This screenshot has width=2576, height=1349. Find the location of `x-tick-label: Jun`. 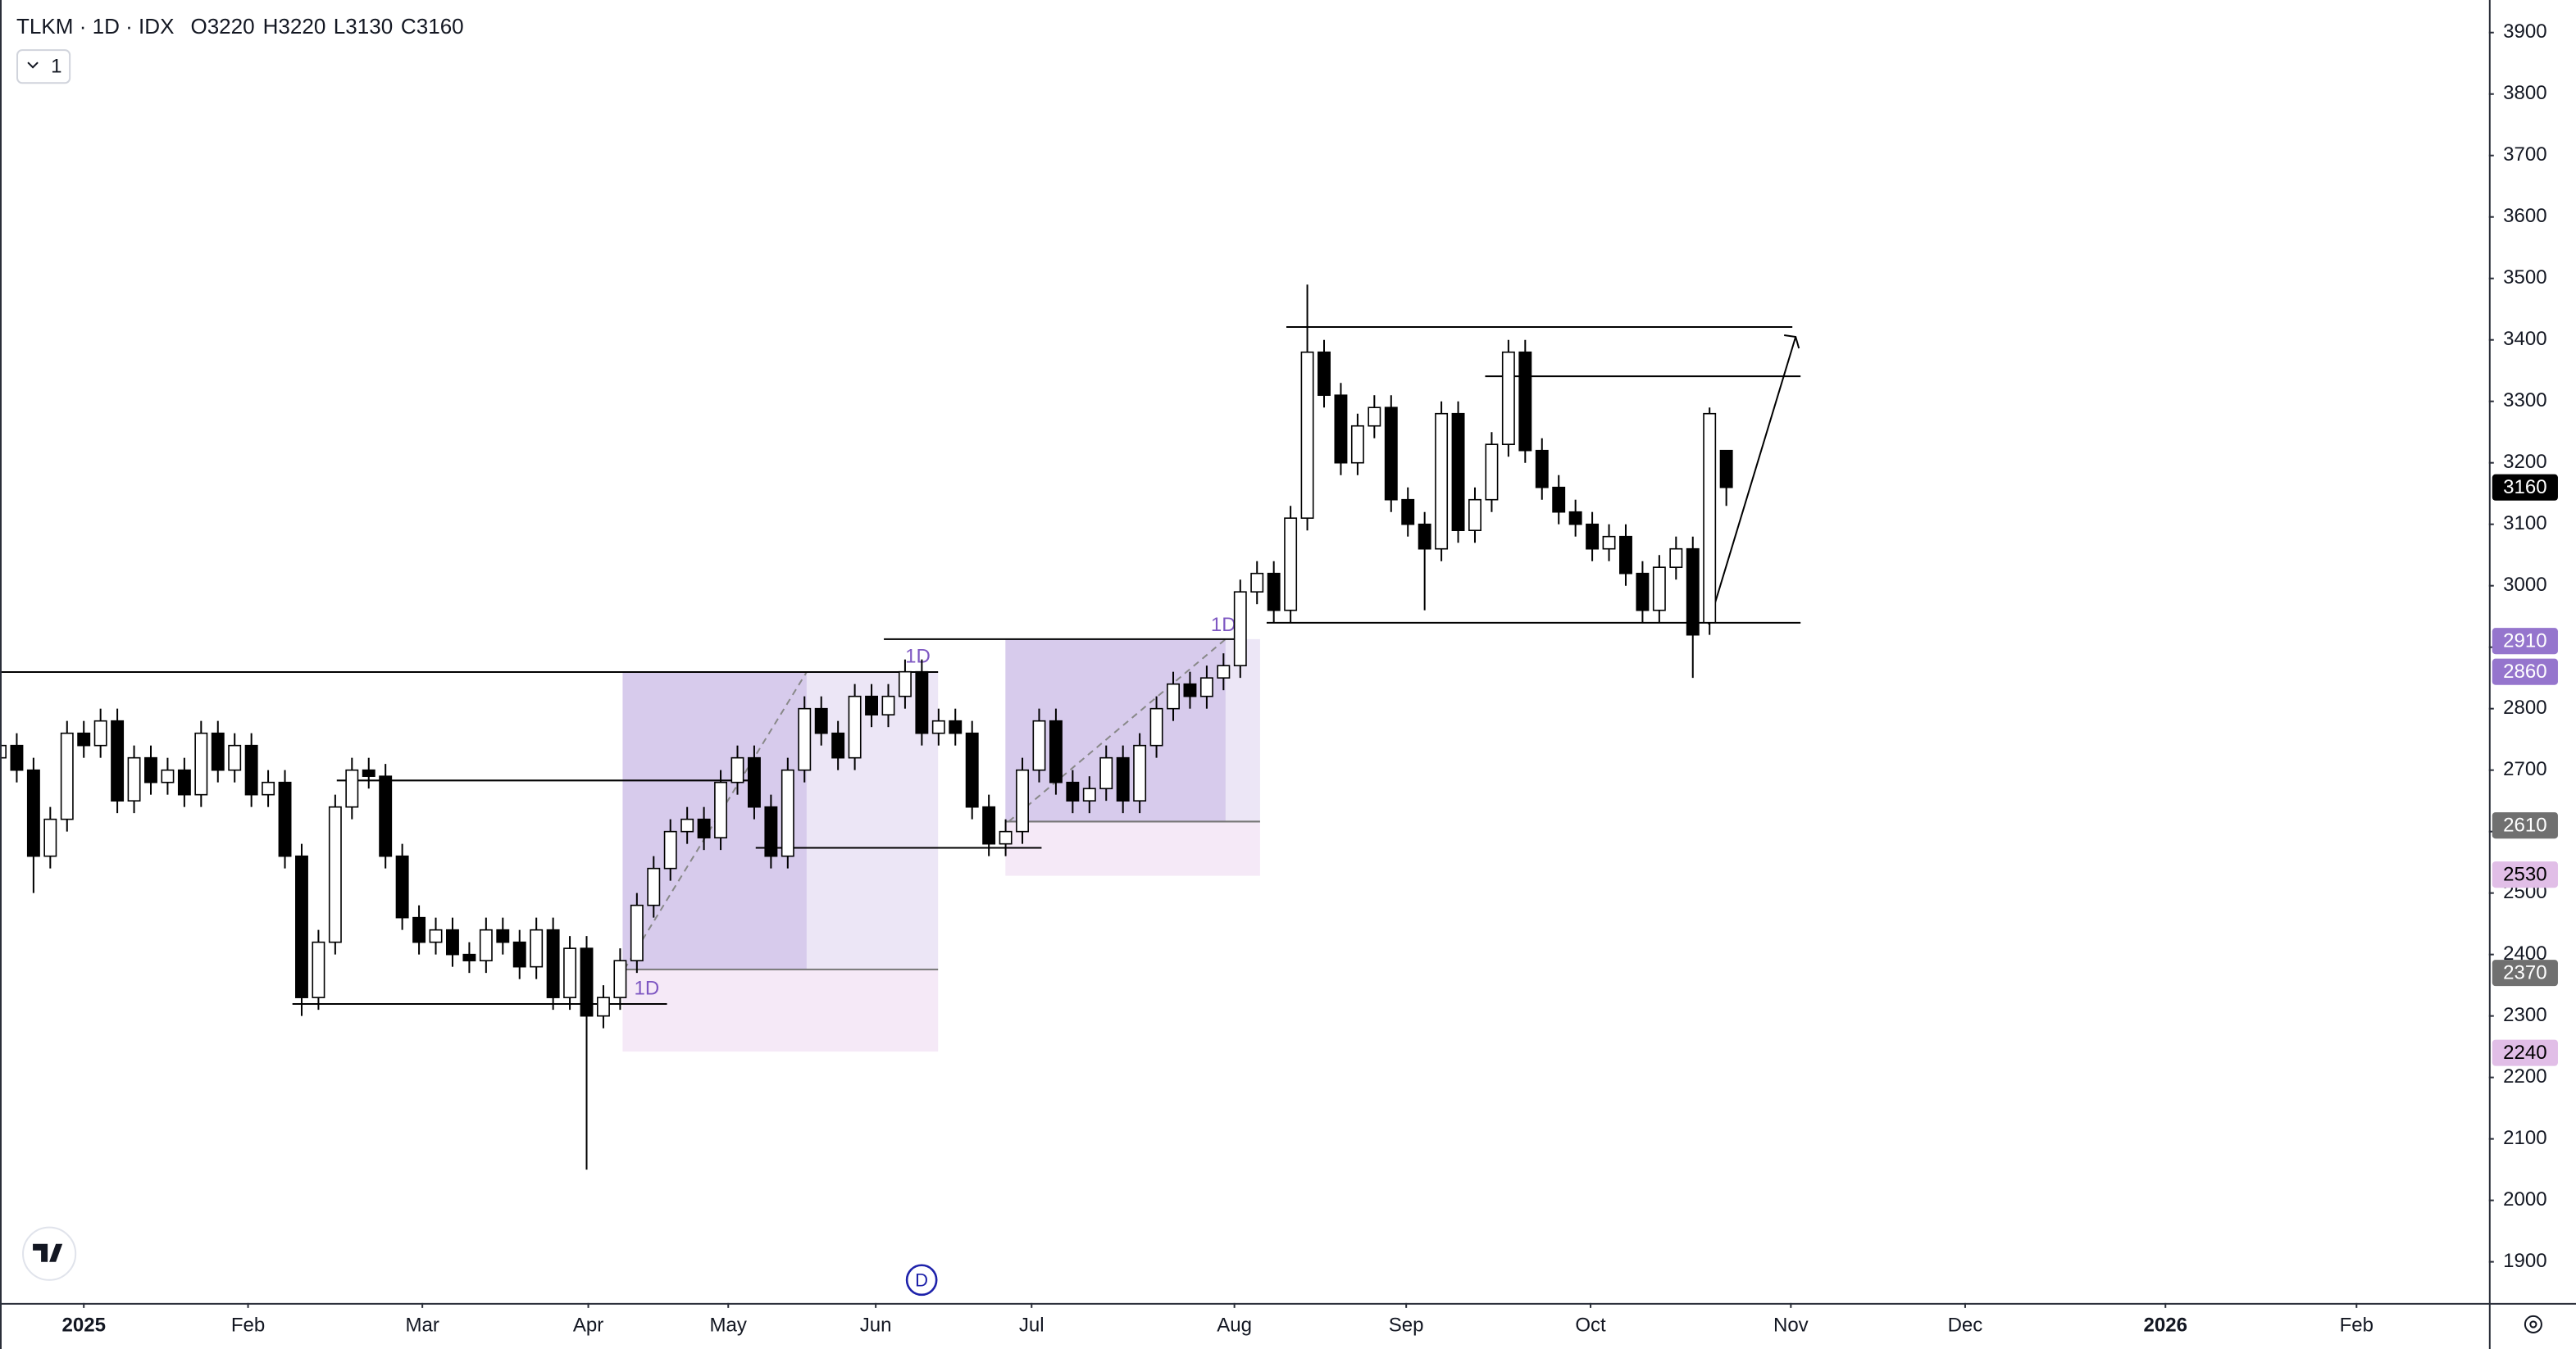

x-tick-label: Jun is located at coordinates (876, 1325).